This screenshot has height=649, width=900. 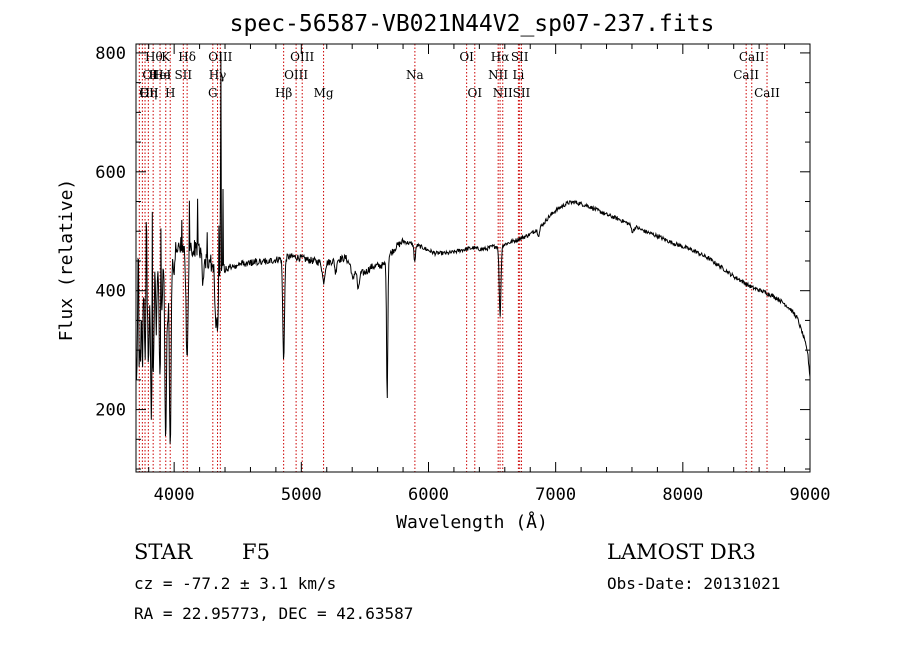 I want to click on x-axis-label: Wavelength (Å), so click(x=472, y=522).